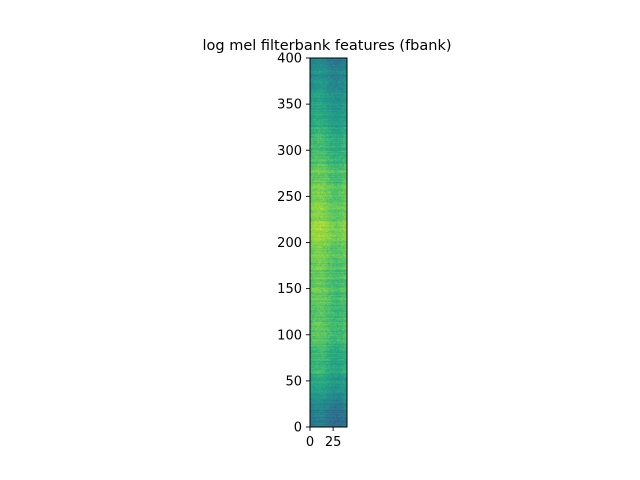 This screenshot has height=480, width=640. I want to click on x-axis: 0 25, so click(324, 438).